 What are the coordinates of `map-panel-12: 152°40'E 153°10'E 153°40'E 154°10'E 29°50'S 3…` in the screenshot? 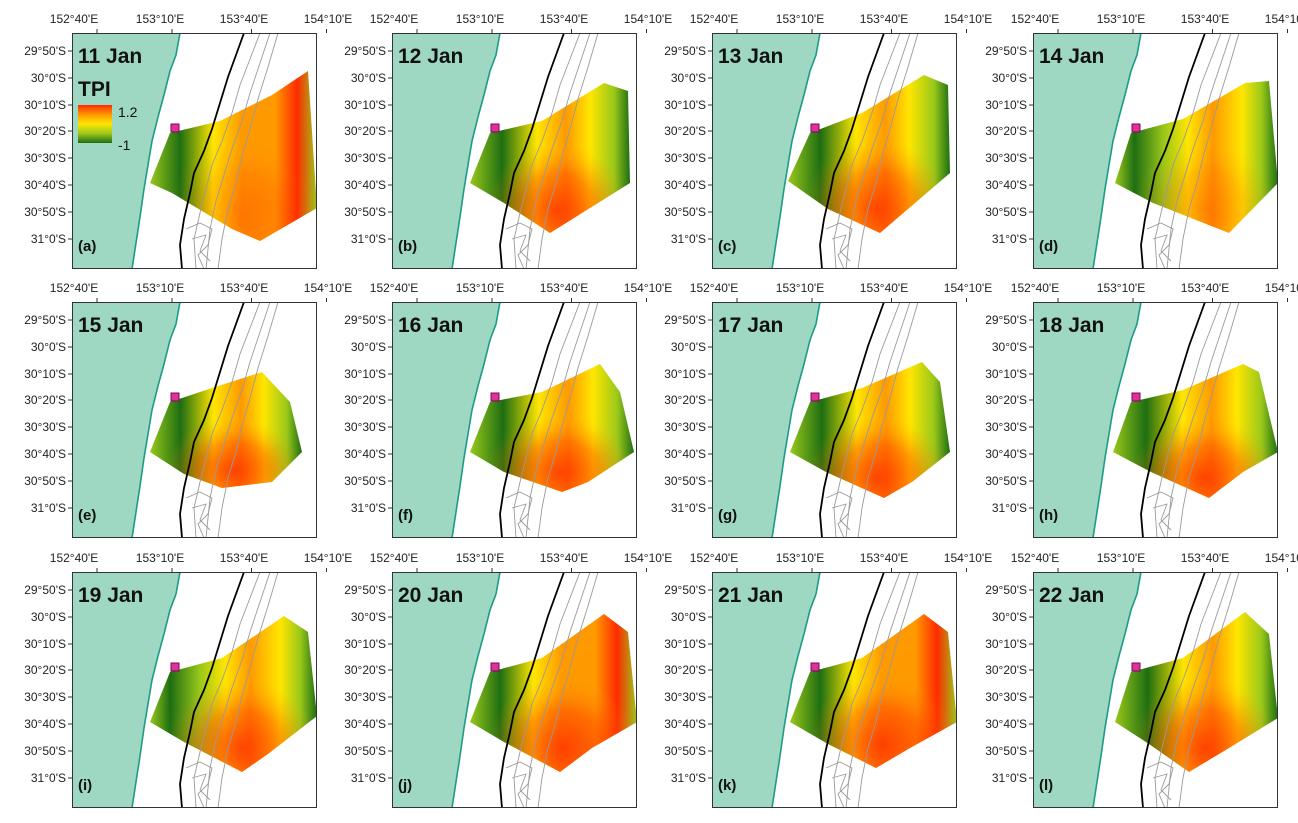 It's located at (1141, 679).